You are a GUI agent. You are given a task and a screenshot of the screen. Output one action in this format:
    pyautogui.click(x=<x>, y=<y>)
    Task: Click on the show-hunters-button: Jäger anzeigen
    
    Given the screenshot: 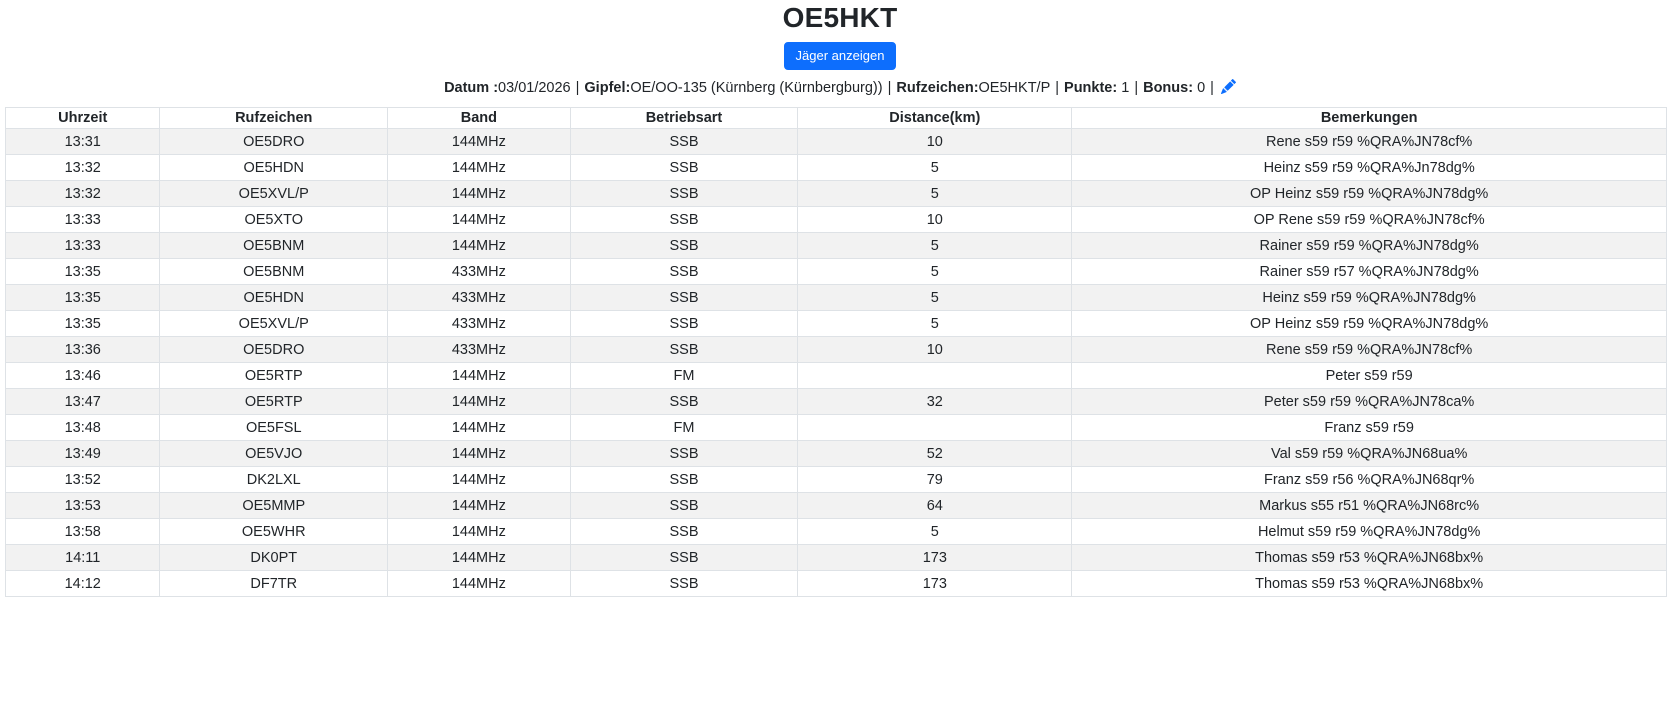 What is the action you would take?
    pyautogui.click(x=840, y=56)
    